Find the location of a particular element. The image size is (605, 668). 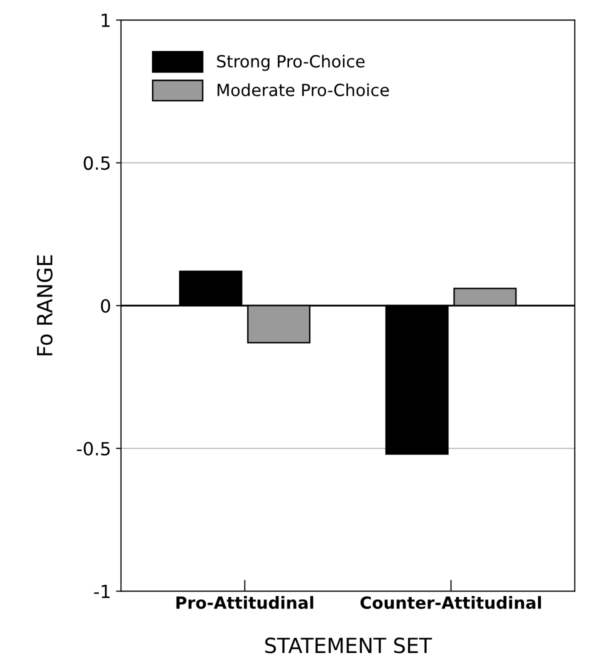

legend-label: Strong Pro-Choice is located at coordinates (291, 62).